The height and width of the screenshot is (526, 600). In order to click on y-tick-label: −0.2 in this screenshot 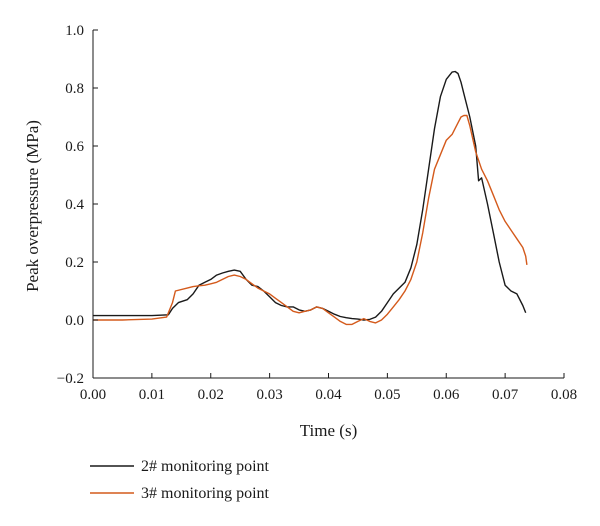, I will do `click(70, 379)`.